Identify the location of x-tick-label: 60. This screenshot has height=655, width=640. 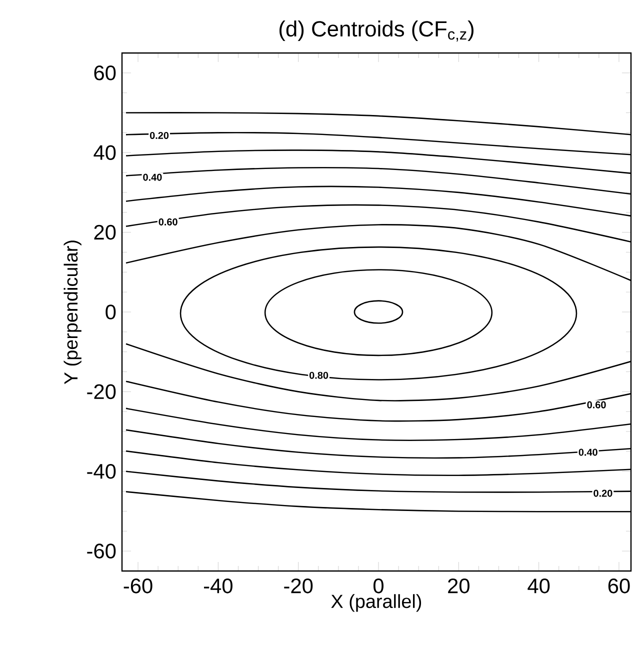
(619, 586).